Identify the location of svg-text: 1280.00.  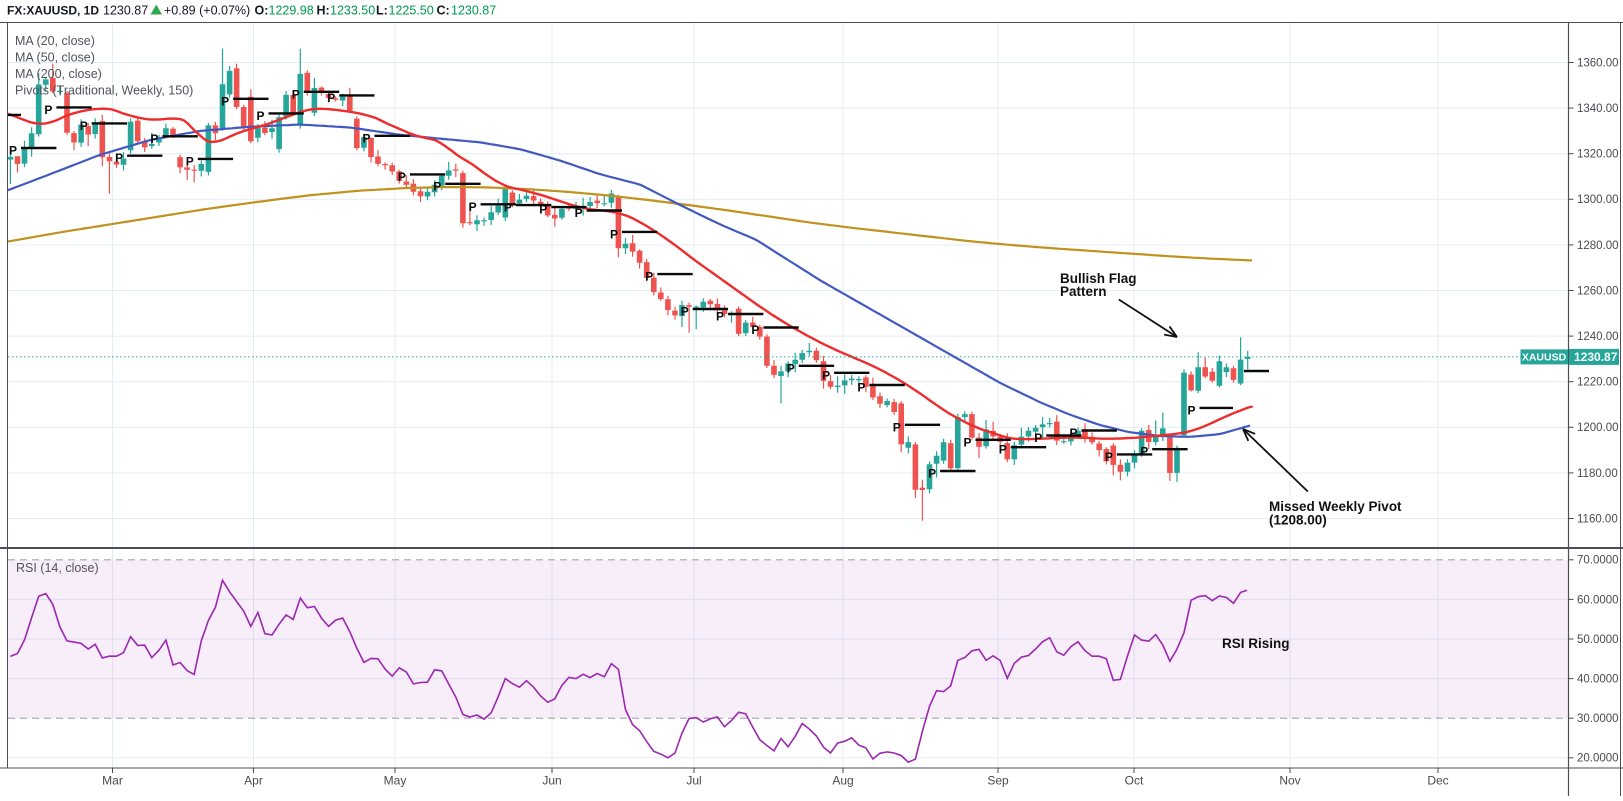
(1598, 246).